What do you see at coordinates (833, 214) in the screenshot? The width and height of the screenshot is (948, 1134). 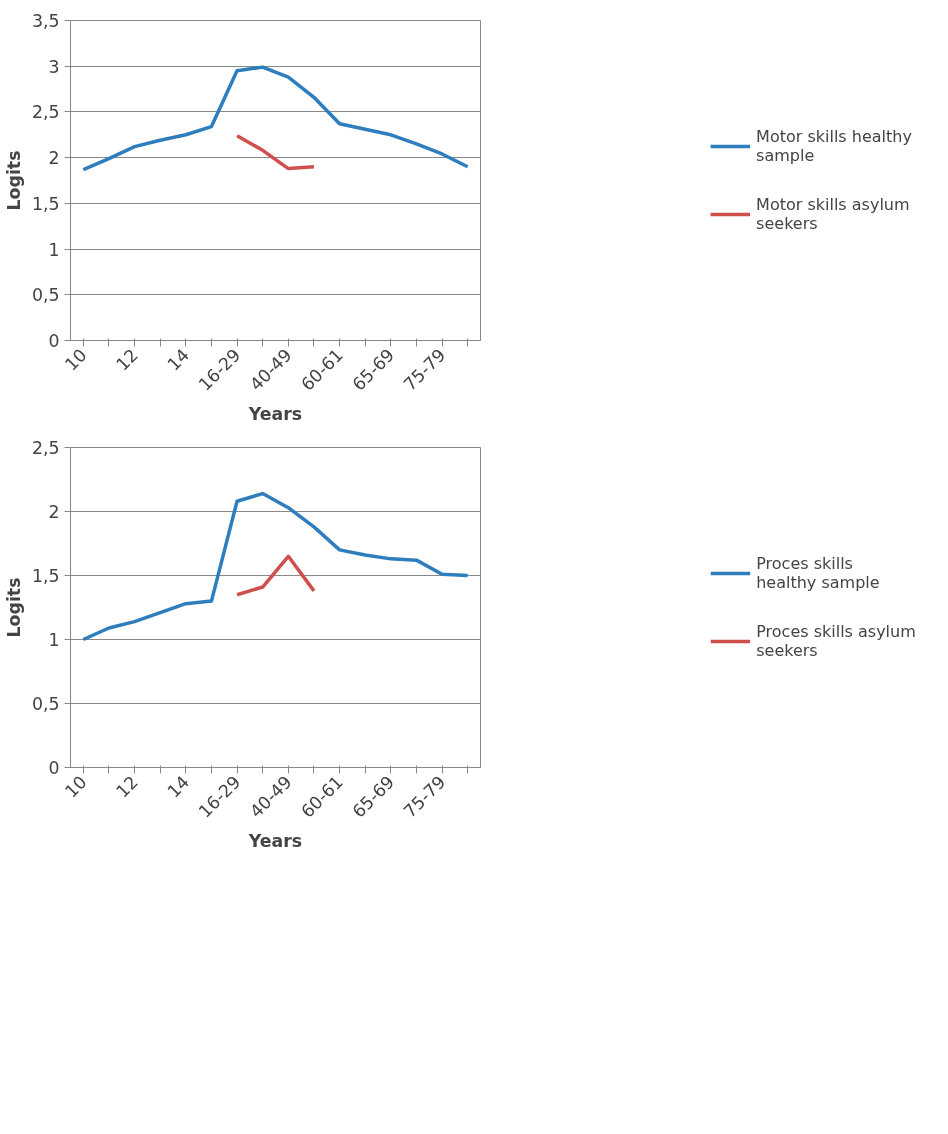 I see `legend-label: Motor skills asylum seekers` at bounding box center [833, 214].